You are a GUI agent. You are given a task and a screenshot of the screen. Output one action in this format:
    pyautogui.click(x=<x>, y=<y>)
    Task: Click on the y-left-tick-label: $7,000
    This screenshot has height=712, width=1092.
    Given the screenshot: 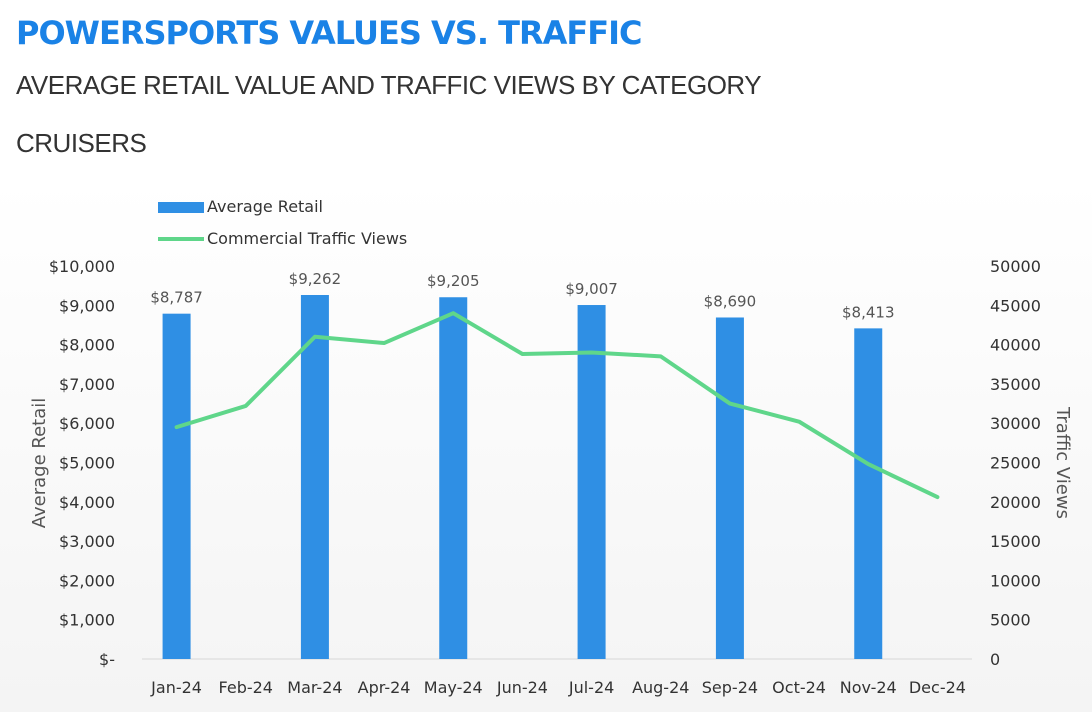 What is the action you would take?
    pyautogui.click(x=87, y=384)
    